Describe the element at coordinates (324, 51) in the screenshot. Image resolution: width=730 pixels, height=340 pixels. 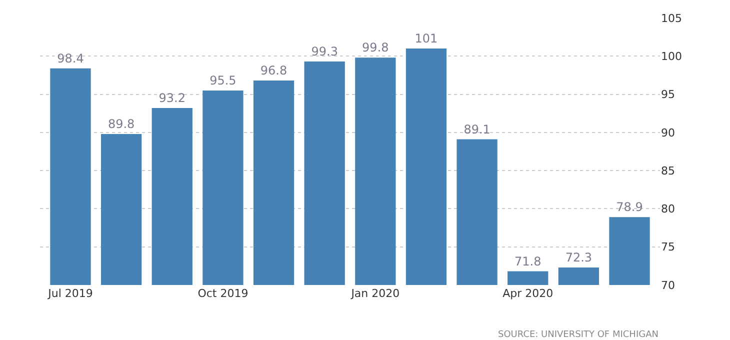
I see `data-label: 99.3` at that location.